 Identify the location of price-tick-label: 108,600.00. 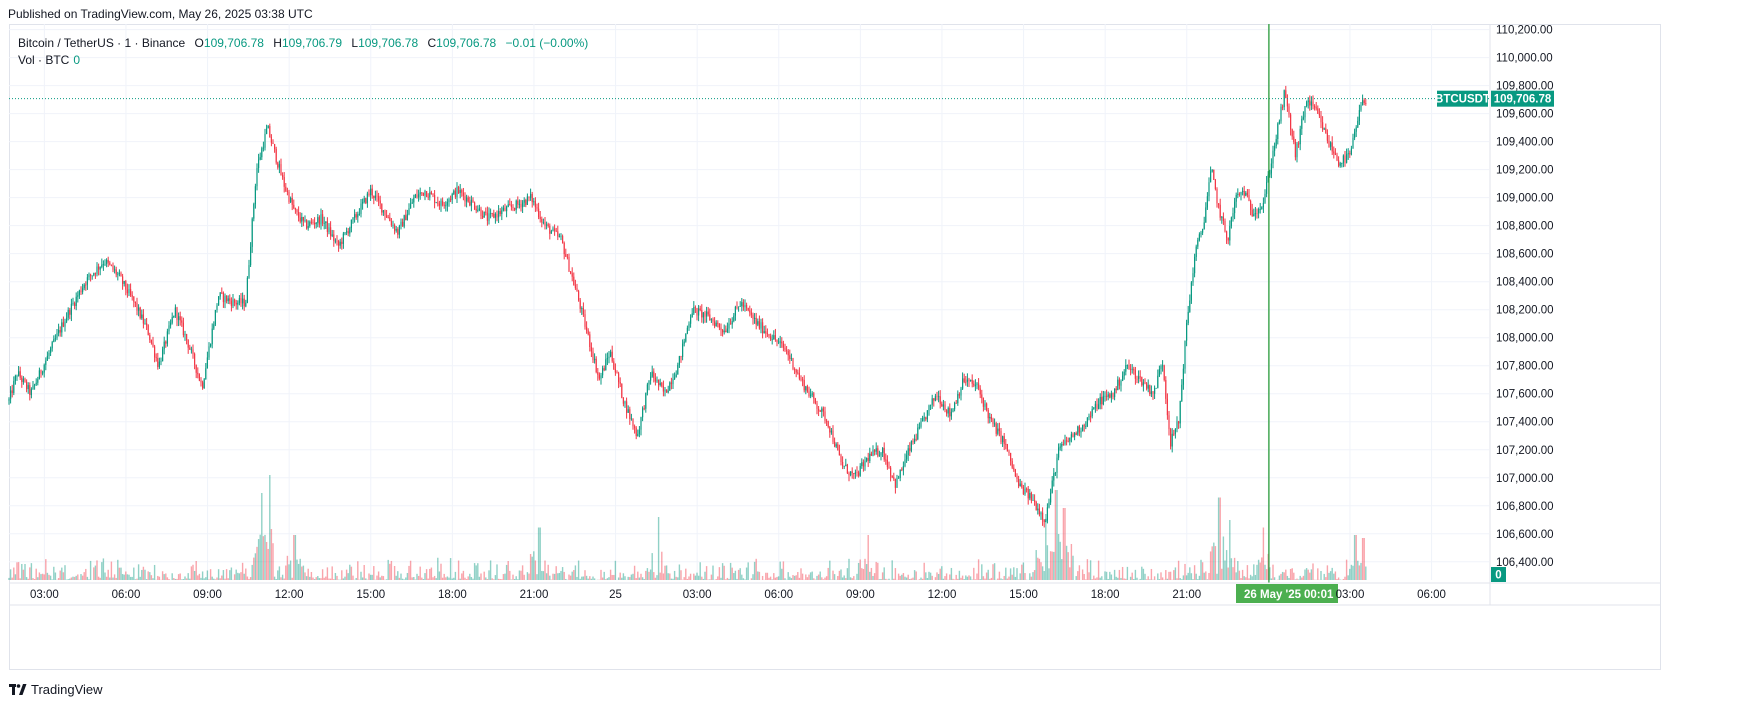
(1525, 255).